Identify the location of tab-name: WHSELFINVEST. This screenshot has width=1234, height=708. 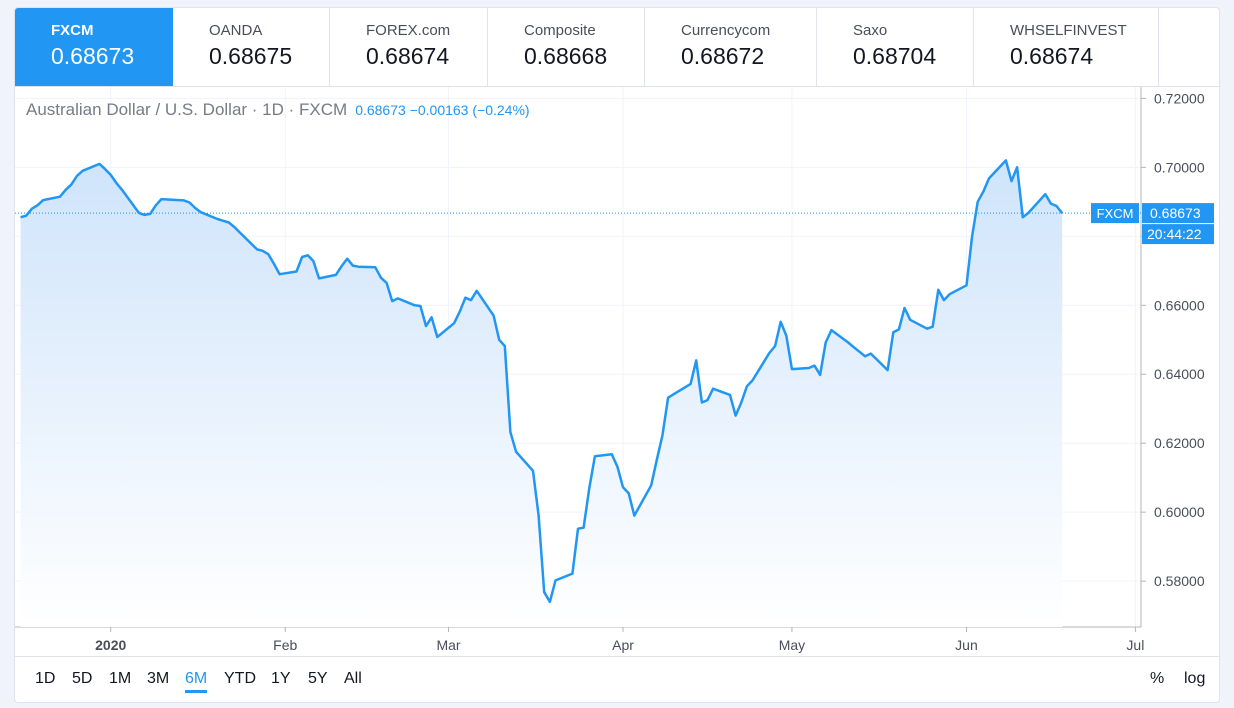
(1068, 30).